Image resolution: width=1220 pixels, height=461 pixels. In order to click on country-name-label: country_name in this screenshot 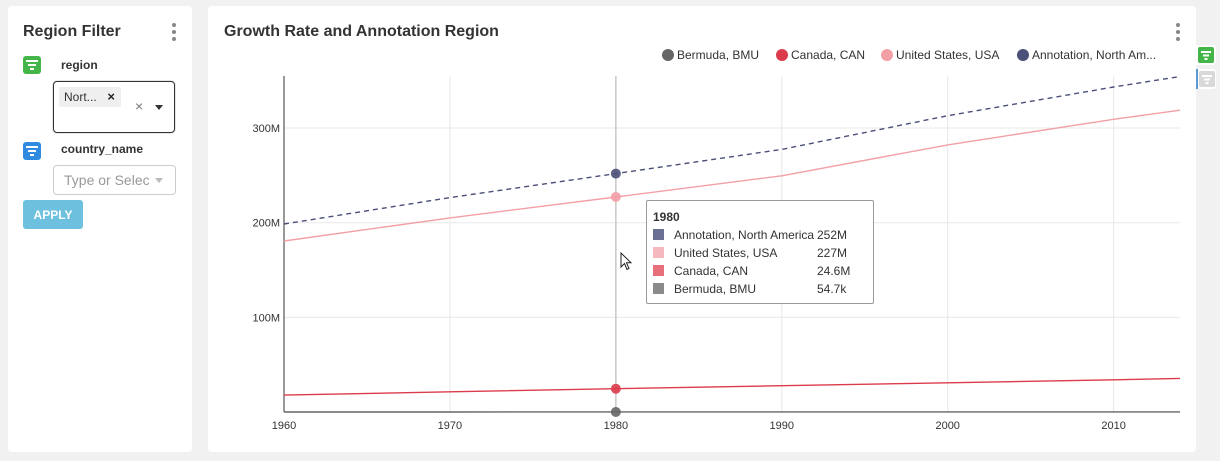, I will do `click(102, 149)`.